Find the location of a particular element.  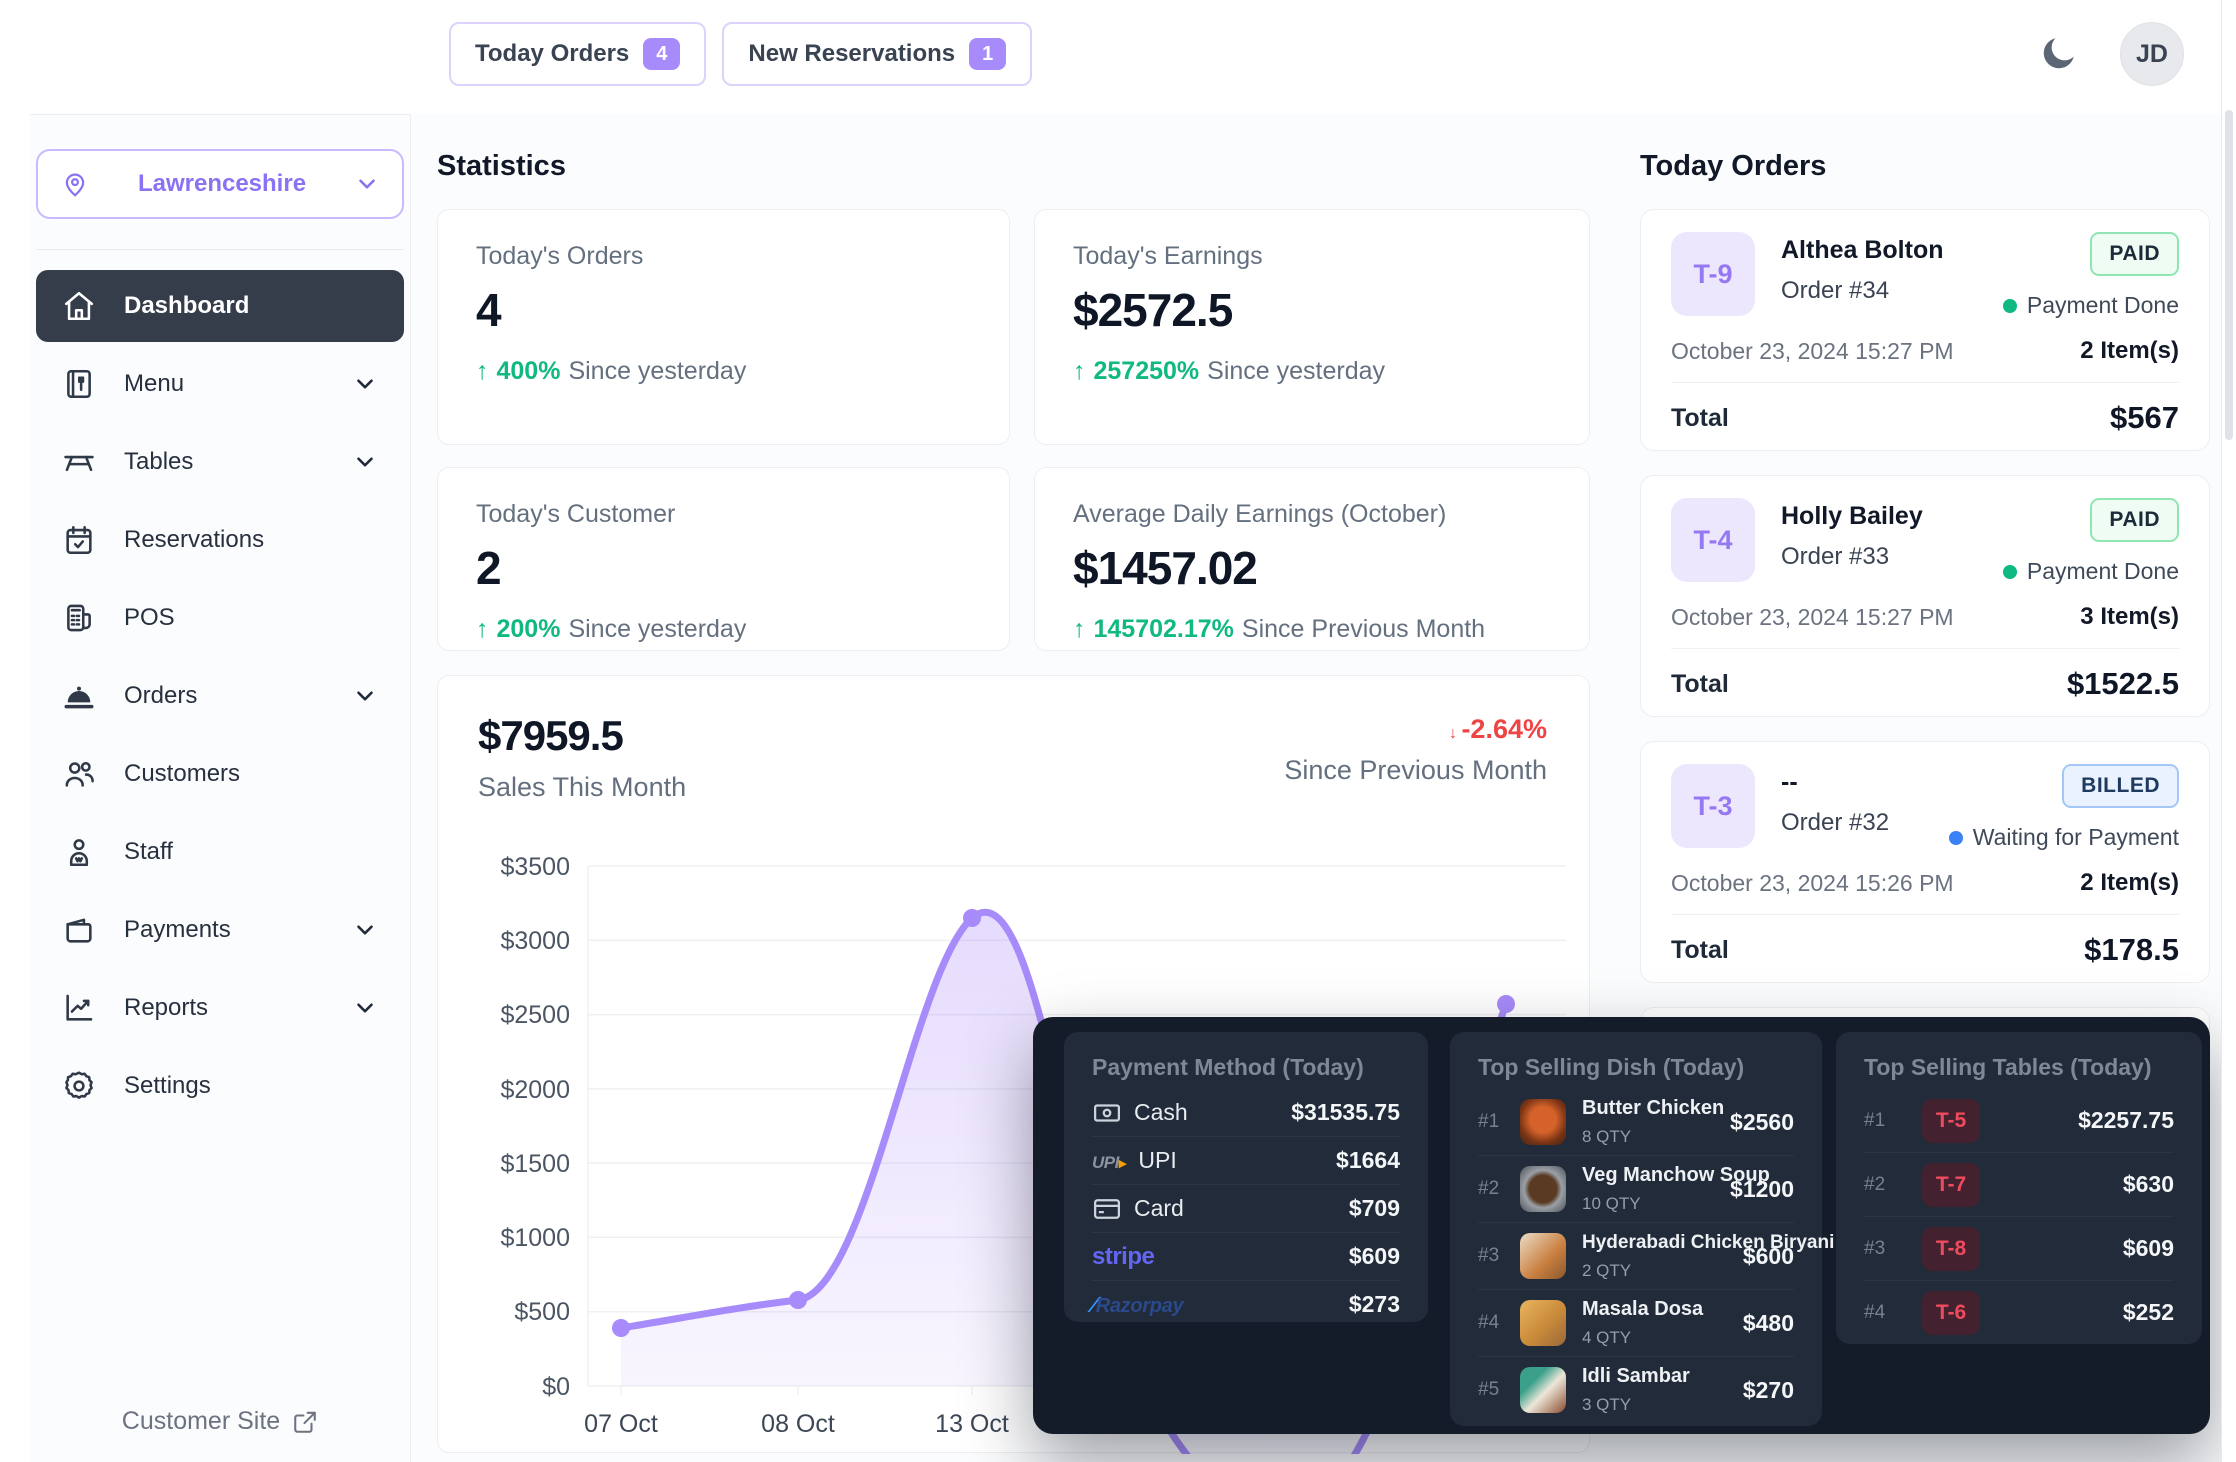

payment-amount: $1664 is located at coordinates (1368, 1160).